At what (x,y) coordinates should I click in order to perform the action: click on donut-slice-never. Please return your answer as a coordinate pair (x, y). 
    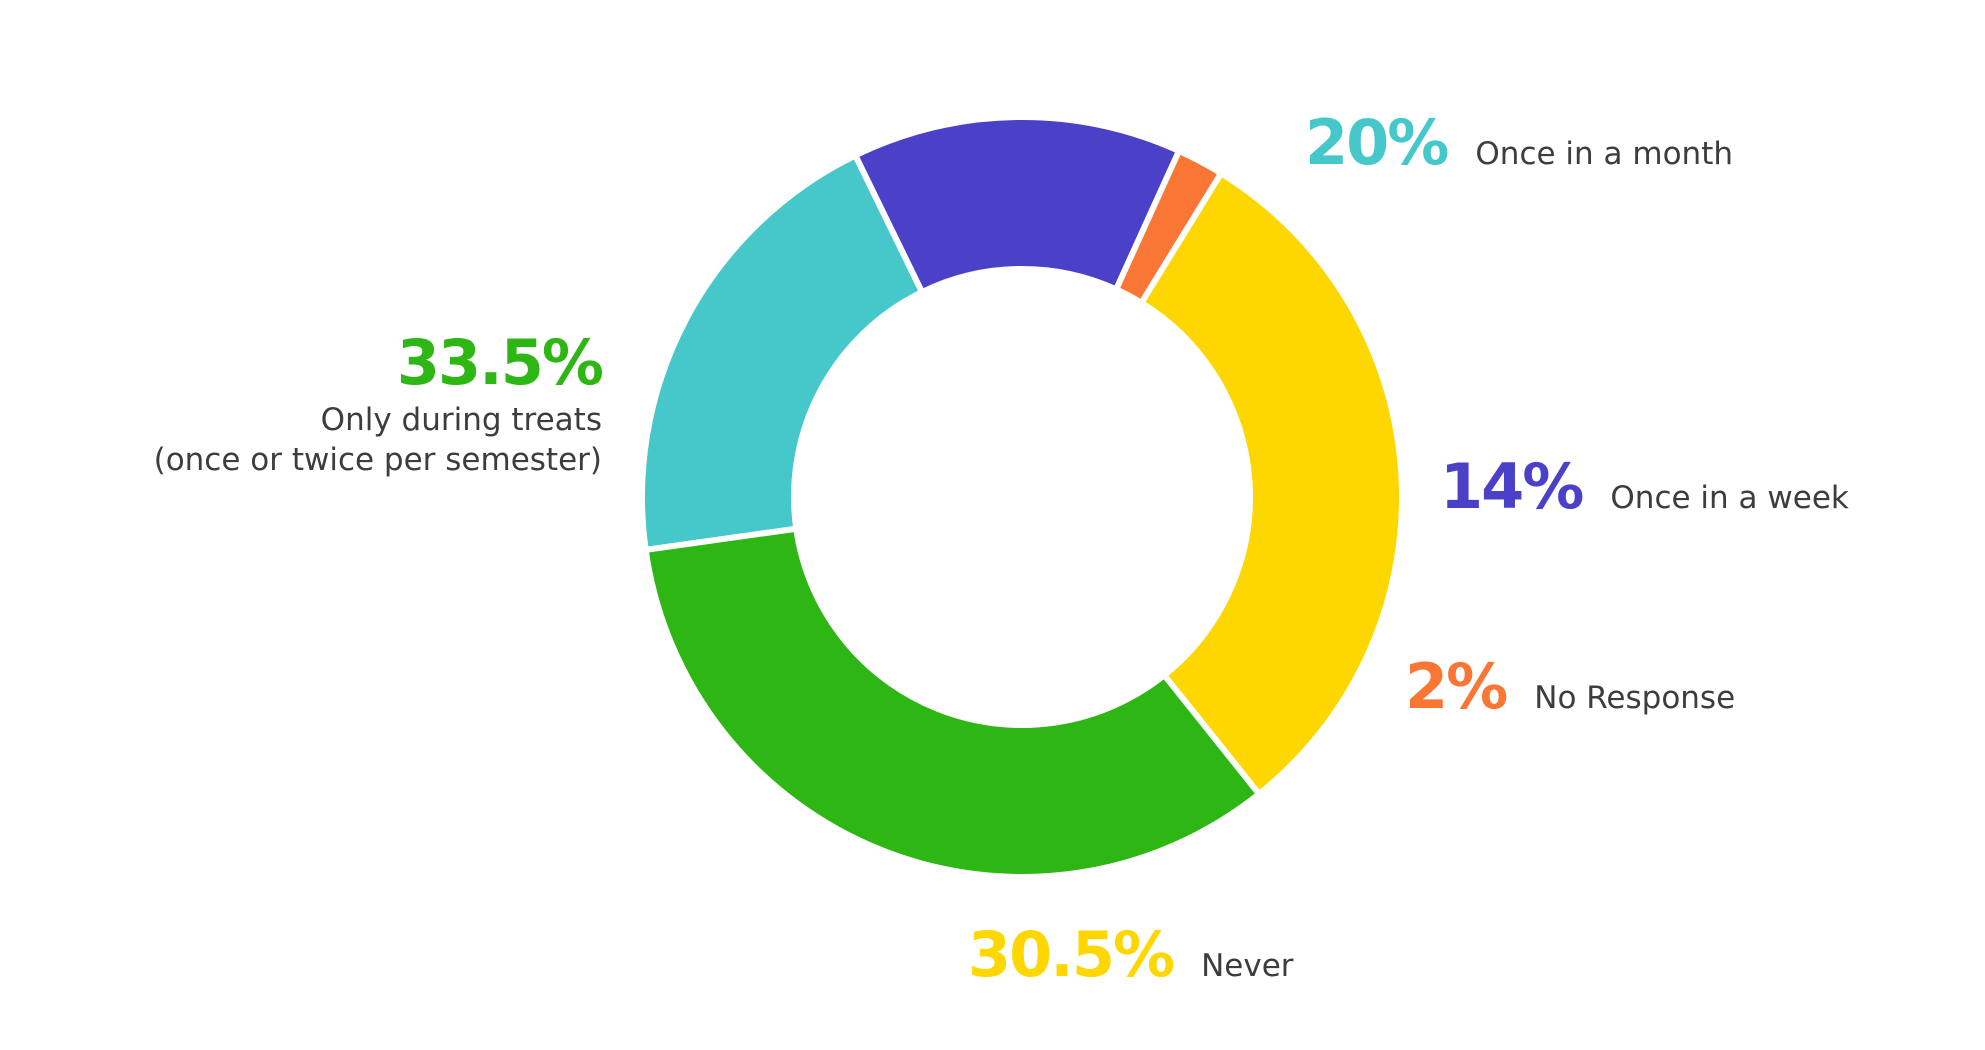
    Looking at the image, I should click on (1271, 484).